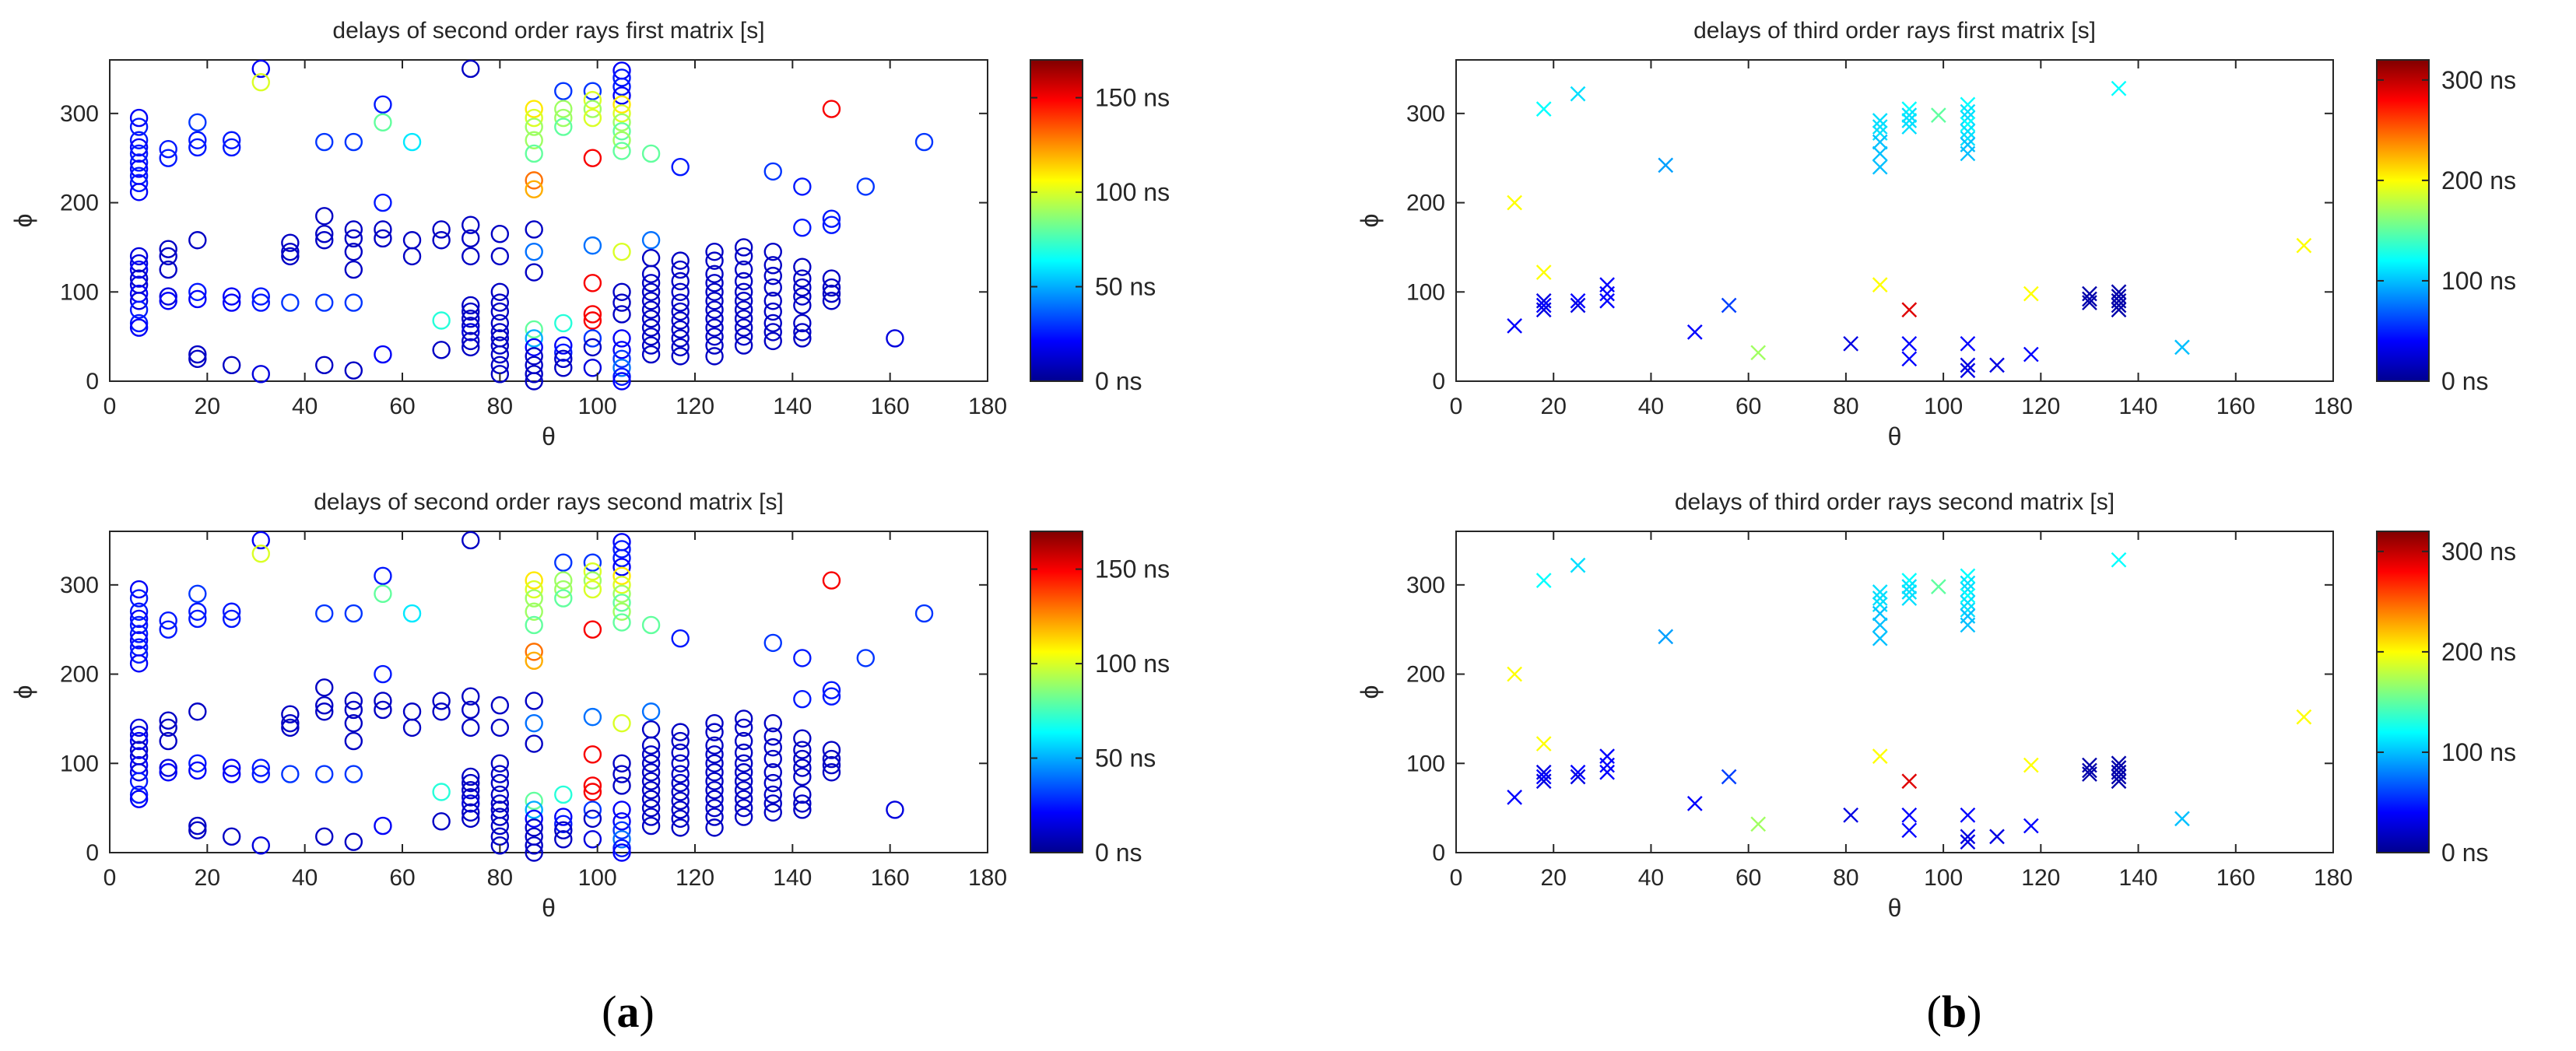  Describe the element at coordinates (1100, 699) in the screenshot. I see `colorbar: 0 ns 50 ns 100 ns 150 ns` at that location.